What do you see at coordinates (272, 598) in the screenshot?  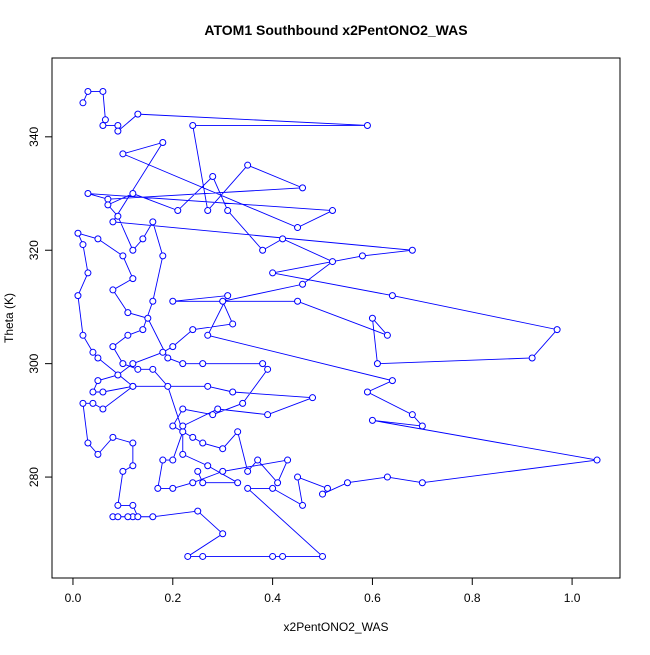 I see `x-tick-label: 0.4` at bounding box center [272, 598].